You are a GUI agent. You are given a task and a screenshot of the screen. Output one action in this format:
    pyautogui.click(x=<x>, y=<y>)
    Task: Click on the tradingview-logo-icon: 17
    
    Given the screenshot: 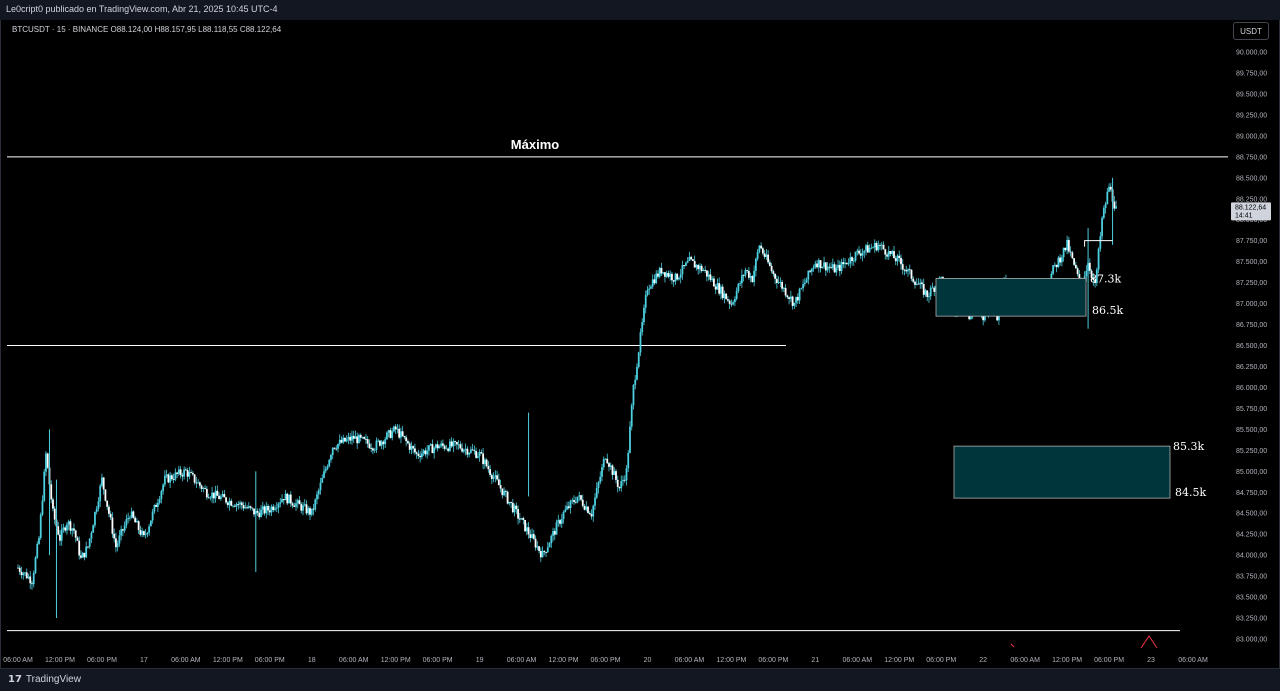 What is the action you would take?
    pyautogui.click(x=15, y=679)
    